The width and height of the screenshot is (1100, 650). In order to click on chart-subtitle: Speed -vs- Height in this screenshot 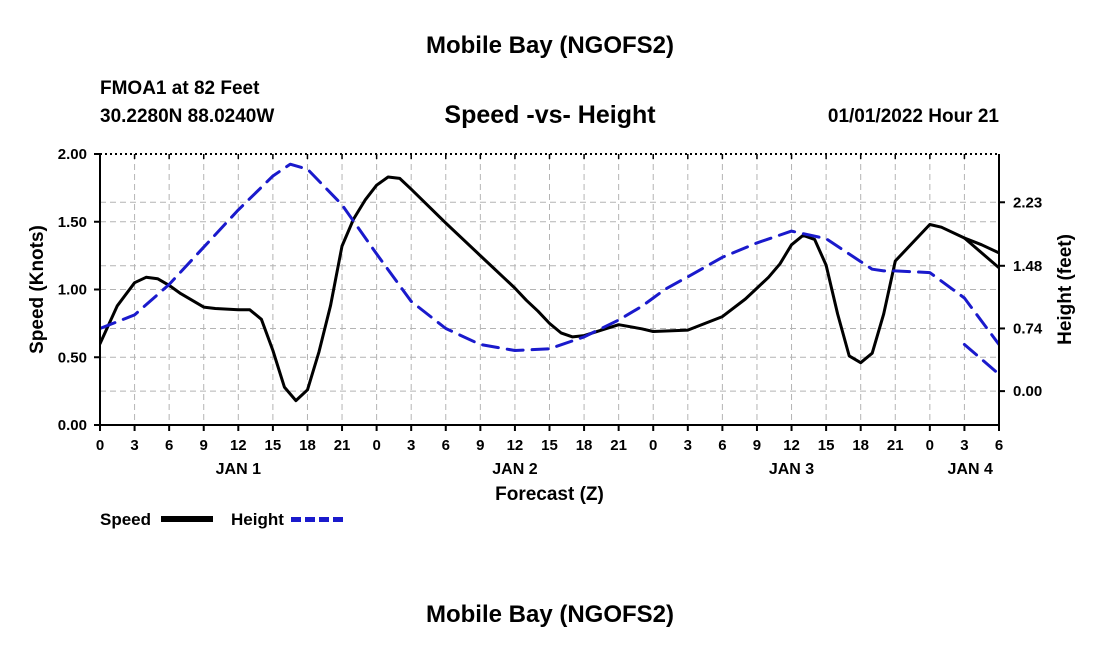, I will do `click(550, 115)`.